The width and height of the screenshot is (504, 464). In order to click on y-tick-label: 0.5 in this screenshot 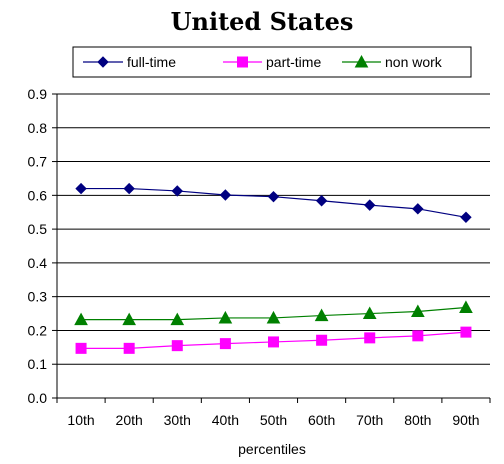, I will do `click(38, 229)`.